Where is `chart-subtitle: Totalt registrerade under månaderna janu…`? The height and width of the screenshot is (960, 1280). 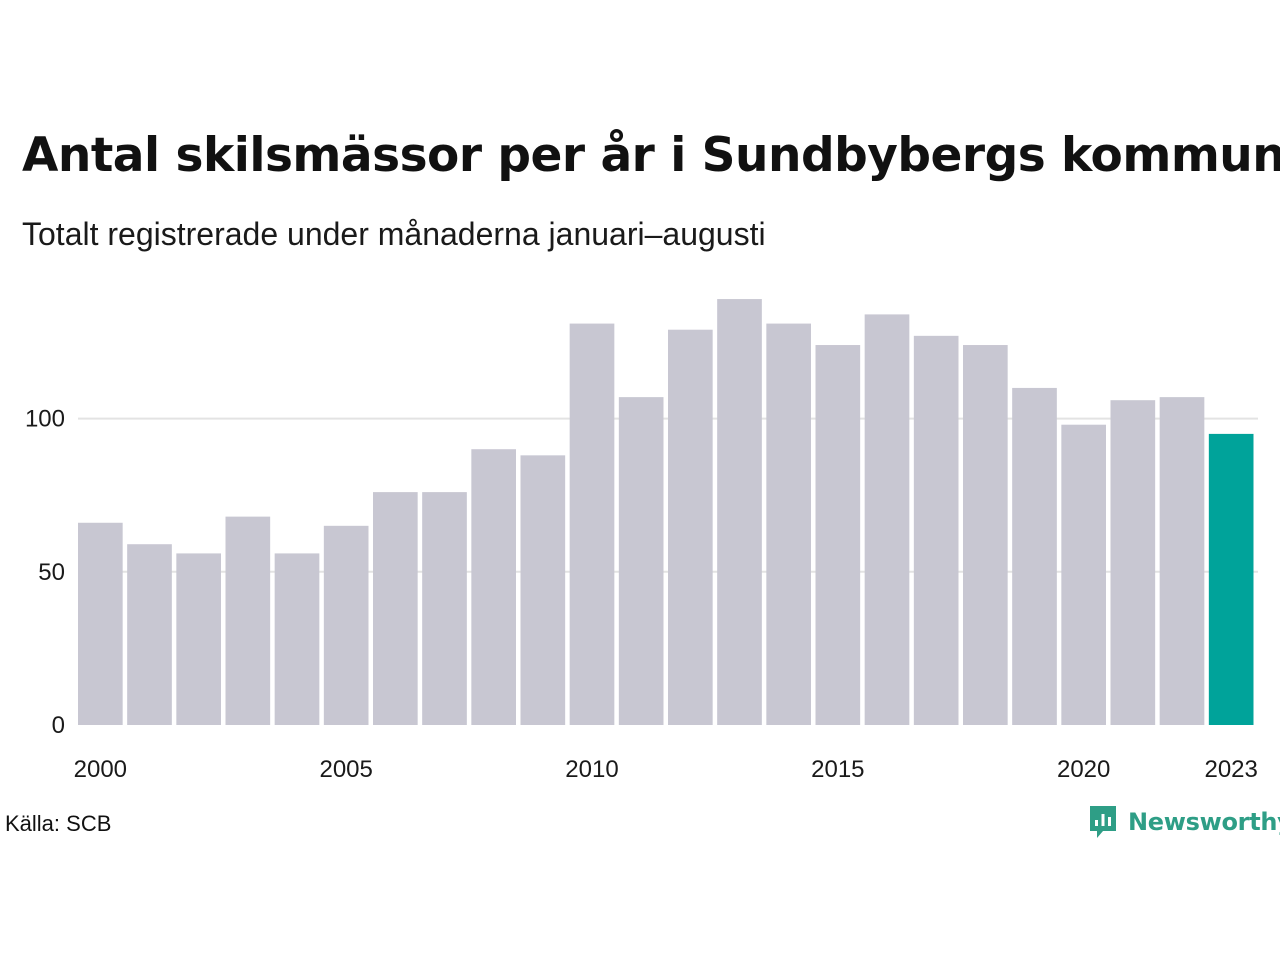 chart-subtitle: Totalt registrerade under månaderna janu… is located at coordinates (394, 234).